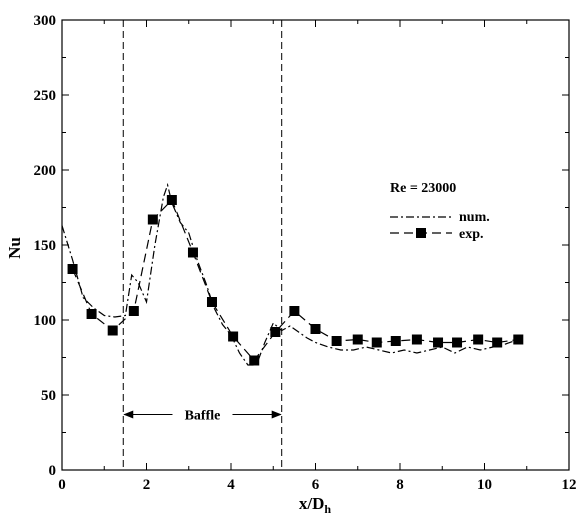  I want to click on x-tick-label: 10, so click(484, 485).